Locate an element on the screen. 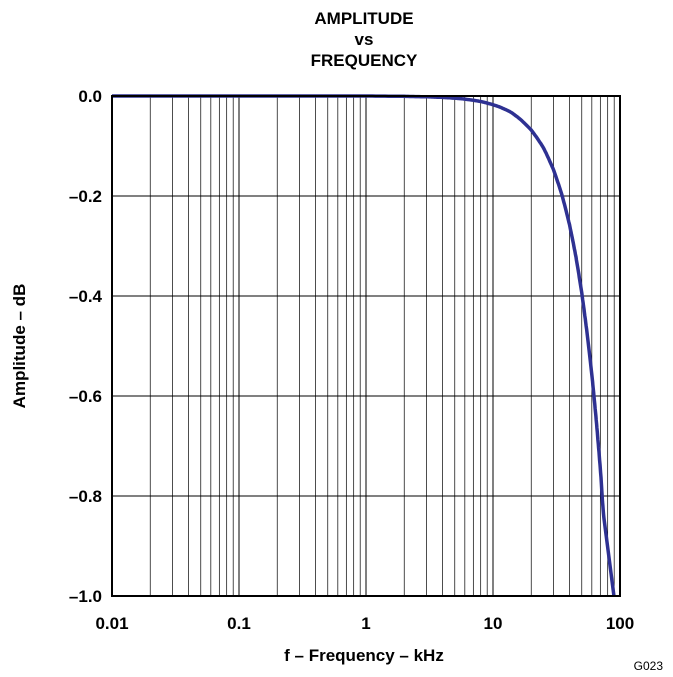 Image resolution: width=673 pixels, height=677 pixels. y-tick-label: –0.6 is located at coordinates (85, 396).